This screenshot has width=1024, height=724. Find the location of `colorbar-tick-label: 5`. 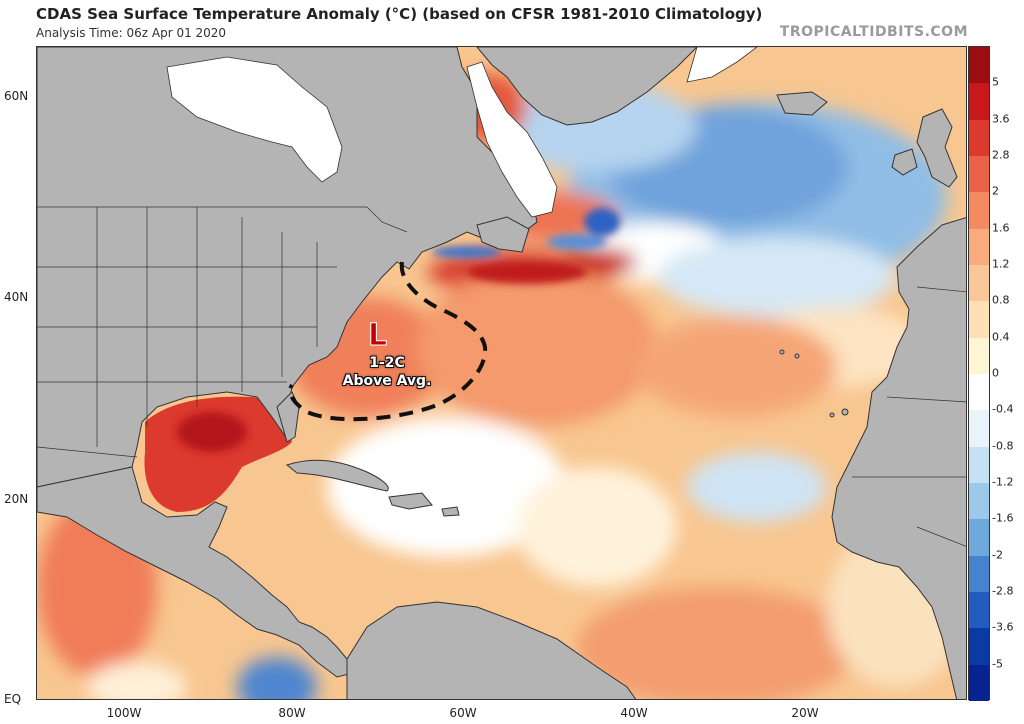

colorbar-tick-label: 5 is located at coordinates (995, 82).